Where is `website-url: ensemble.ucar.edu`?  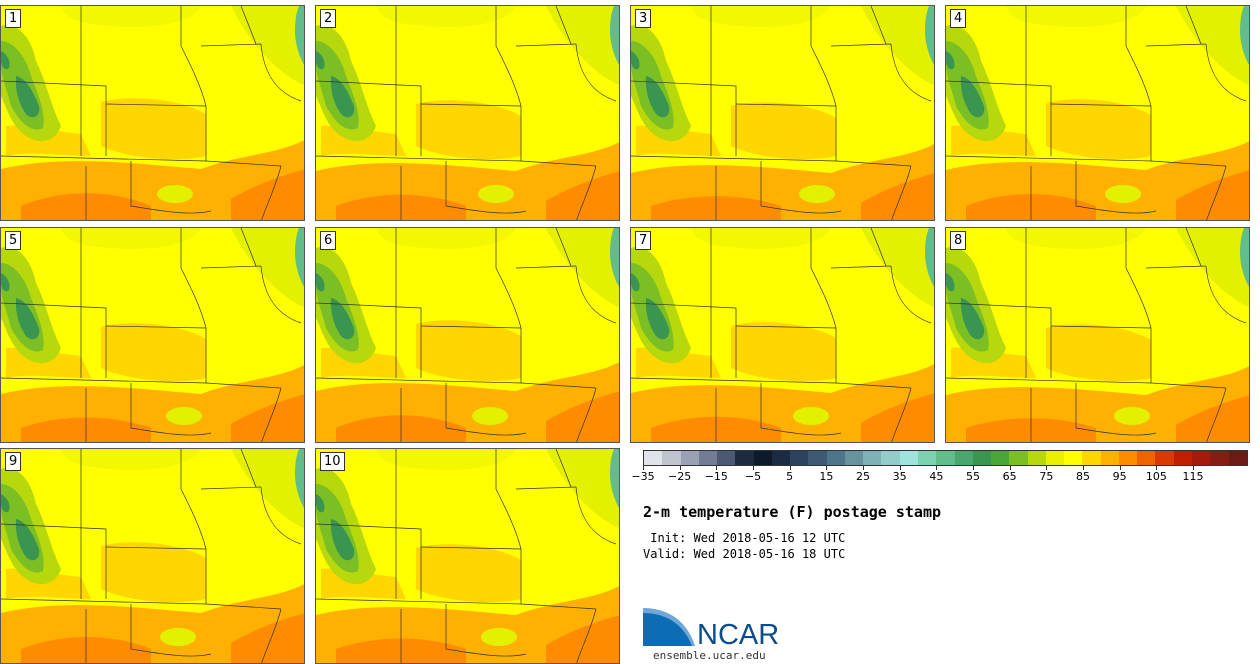
website-url: ensemble.ucar.edu is located at coordinates (709, 655).